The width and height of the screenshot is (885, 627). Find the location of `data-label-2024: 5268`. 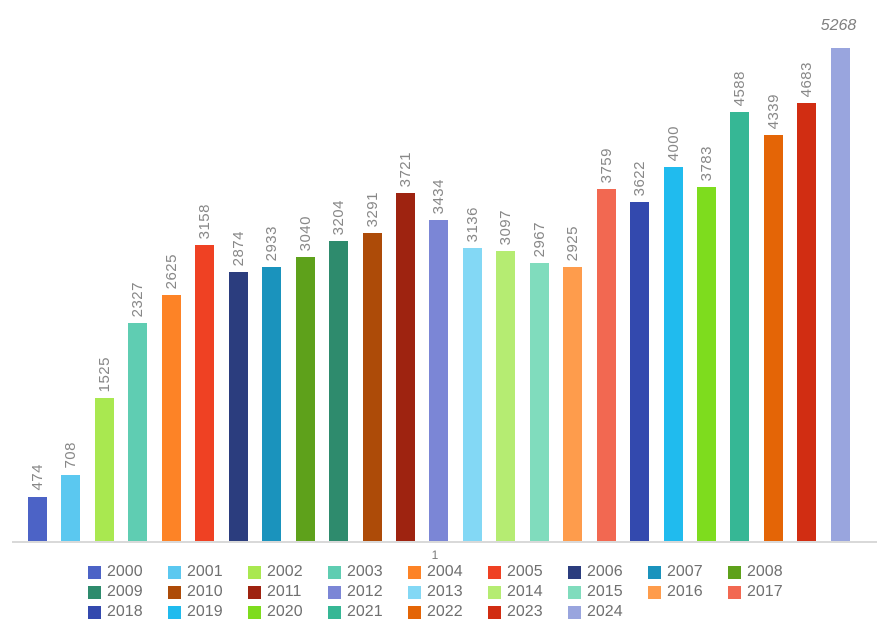

data-label-2024: 5268 is located at coordinates (838, 25).